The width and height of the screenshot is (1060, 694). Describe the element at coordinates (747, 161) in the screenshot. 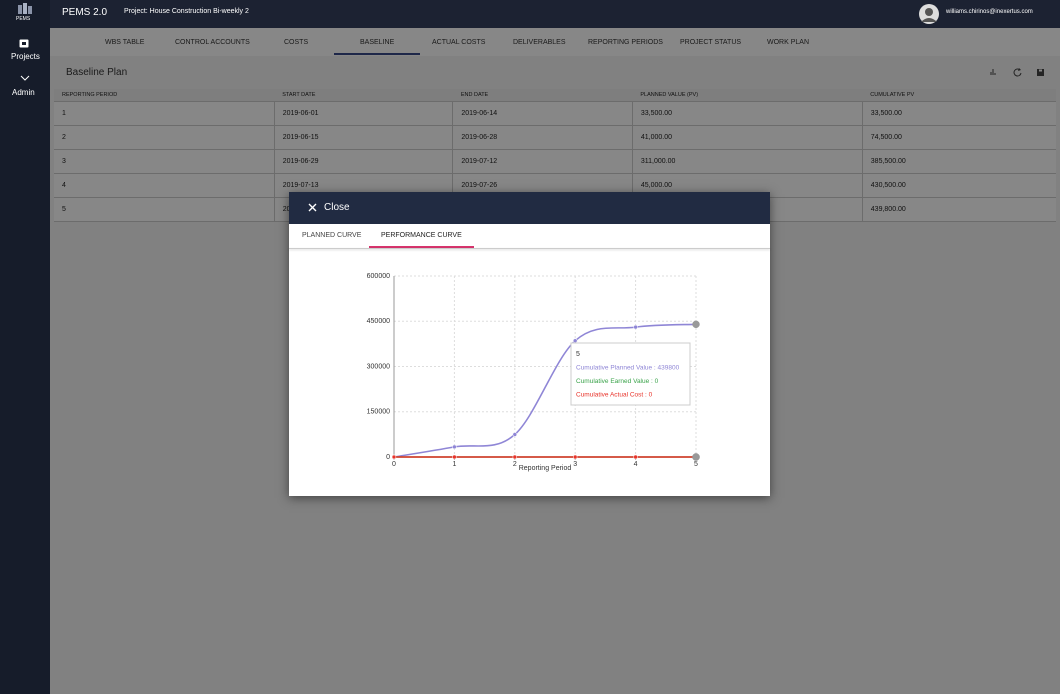

I see `table-cell: 311,000.00` at that location.